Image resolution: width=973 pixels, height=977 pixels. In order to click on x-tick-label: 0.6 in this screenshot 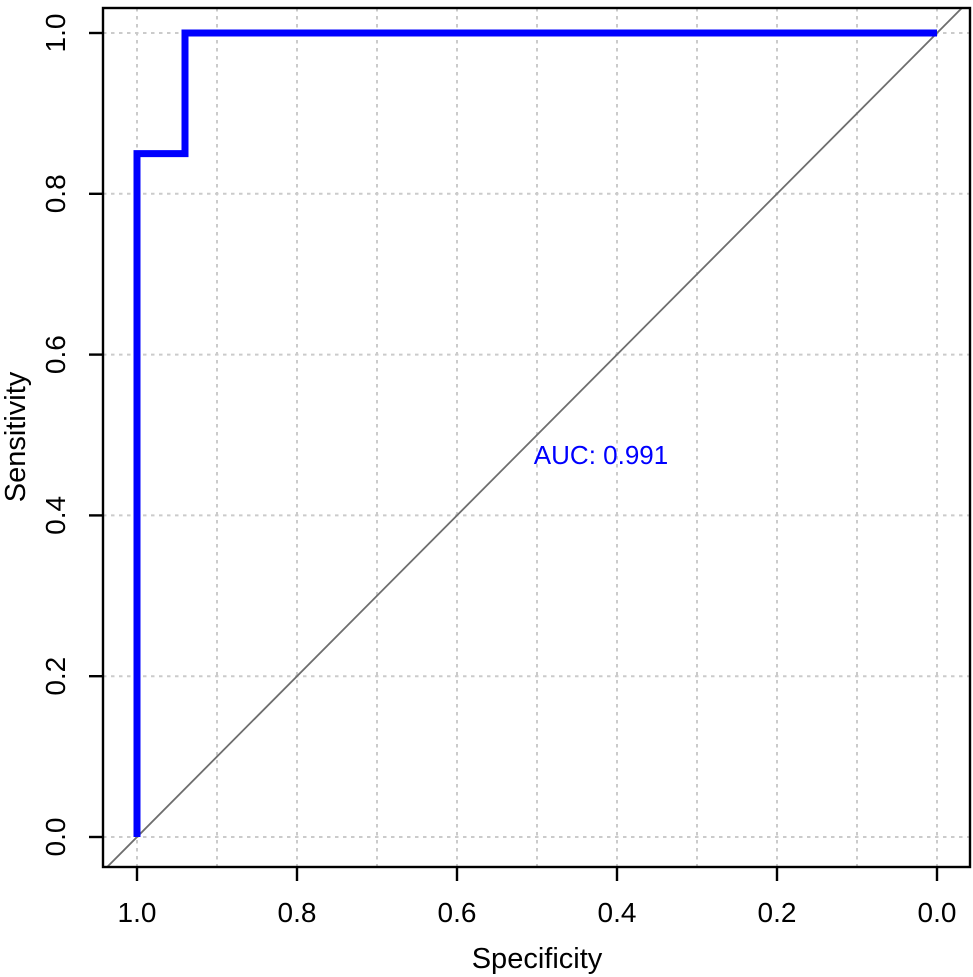, I will do `click(457, 912)`.